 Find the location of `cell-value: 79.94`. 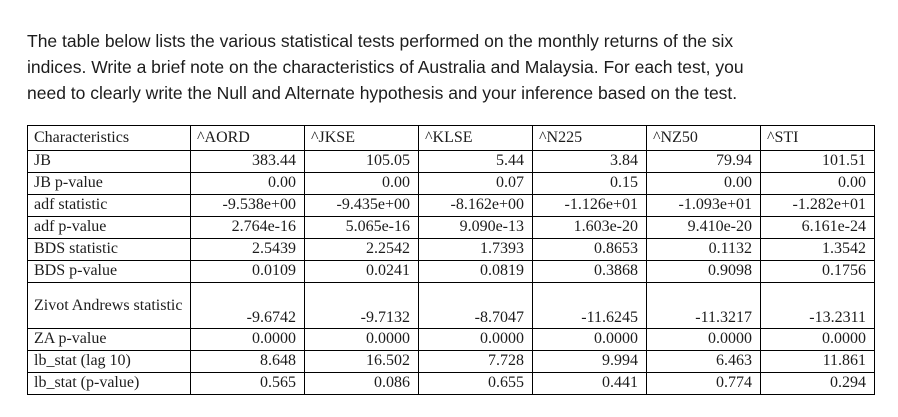

cell-value: 79.94 is located at coordinates (703, 161).